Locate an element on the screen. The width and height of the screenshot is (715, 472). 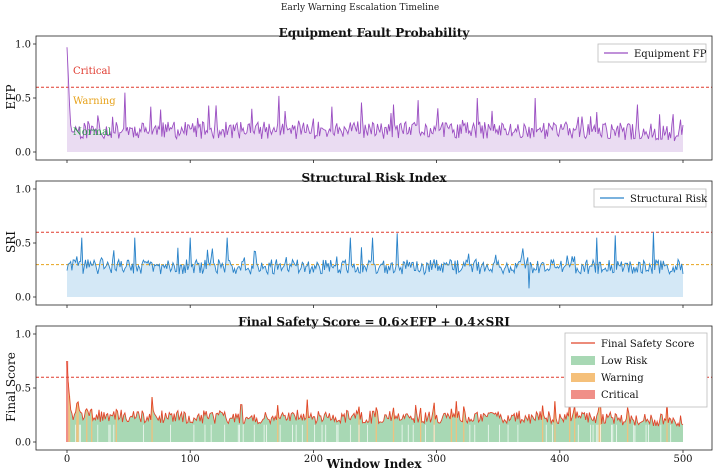
panel-efp-legend: Equipment FP is located at coordinates (652, 53).